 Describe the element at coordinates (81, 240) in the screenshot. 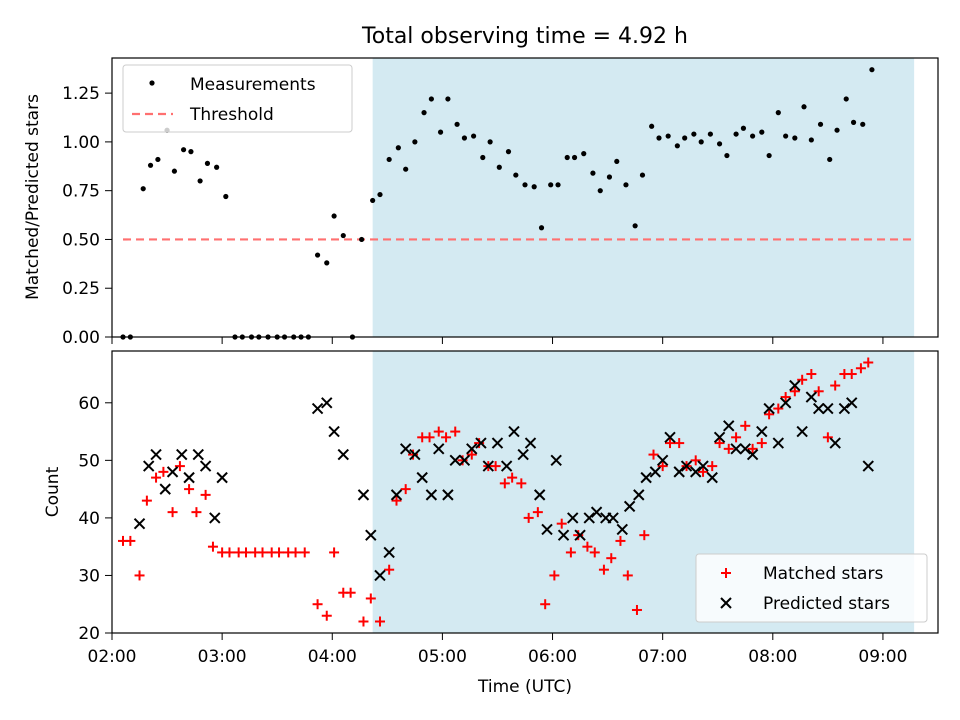

I see `top-y-tick-label: 0.50` at that location.